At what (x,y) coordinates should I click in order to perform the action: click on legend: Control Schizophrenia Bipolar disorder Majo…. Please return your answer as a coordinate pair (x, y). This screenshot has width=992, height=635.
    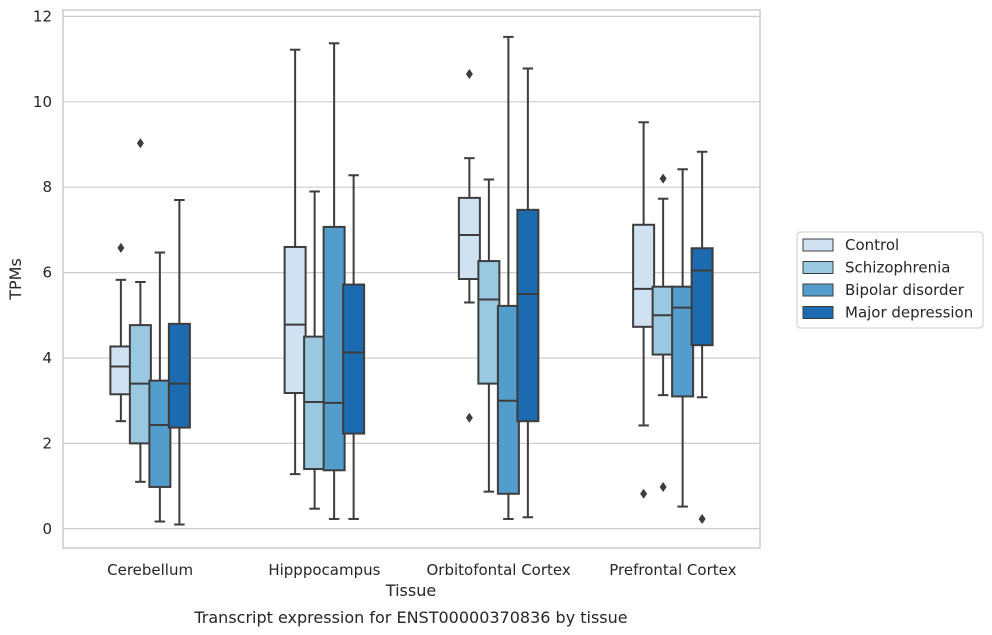
    Looking at the image, I should click on (890, 280).